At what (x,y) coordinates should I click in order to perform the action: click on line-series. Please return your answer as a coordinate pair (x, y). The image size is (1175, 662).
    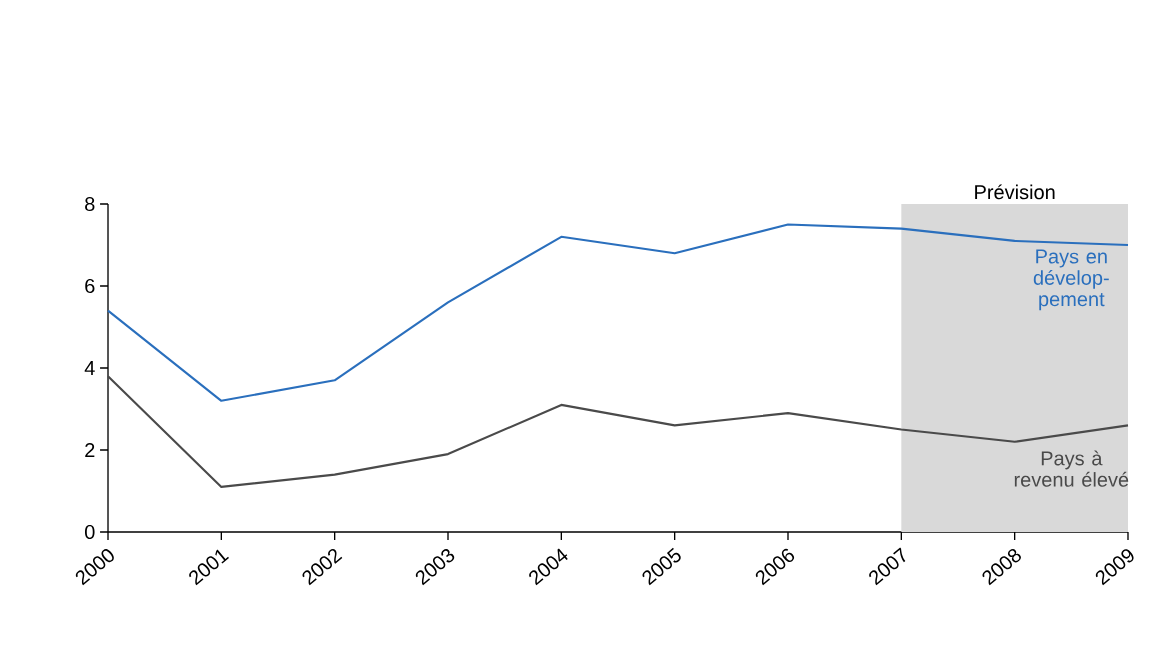
    Looking at the image, I should click on (618, 431).